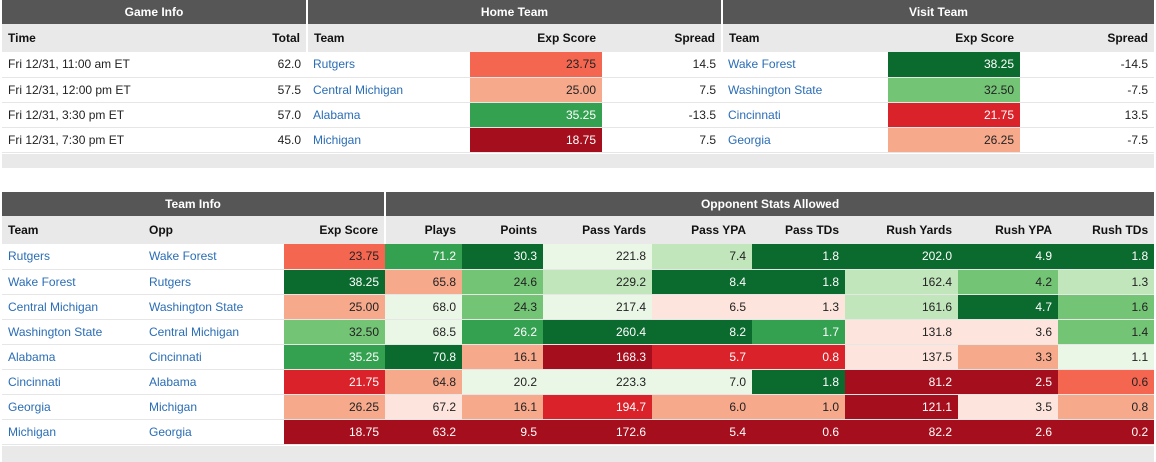 This screenshot has height=462, width=1156. Describe the element at coordinates (424, 230) in the screenshot. I see `col-plays: Plays` at that location.